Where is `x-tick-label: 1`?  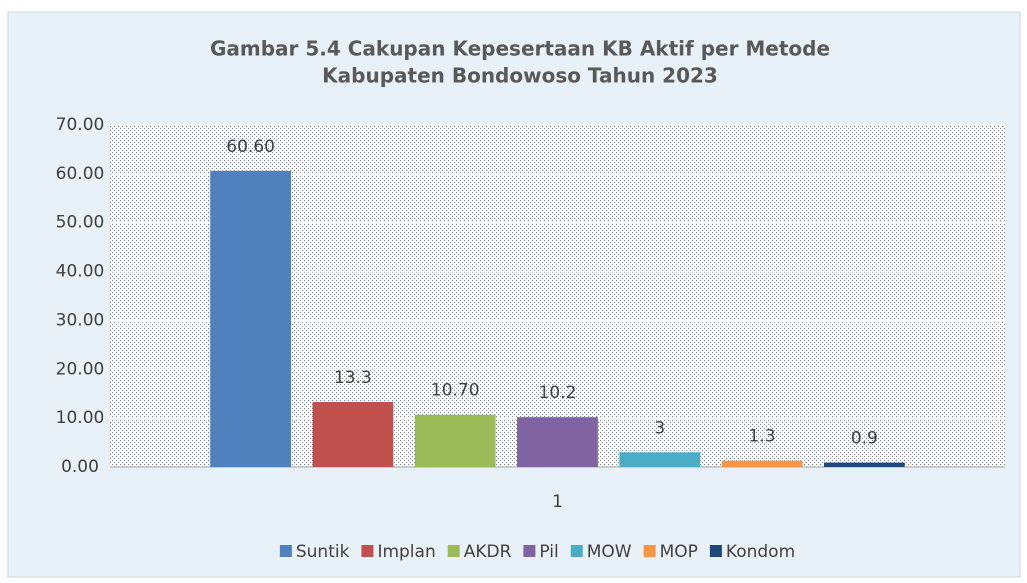
x-tick-label: 1 is located at coordinates (557, 502).